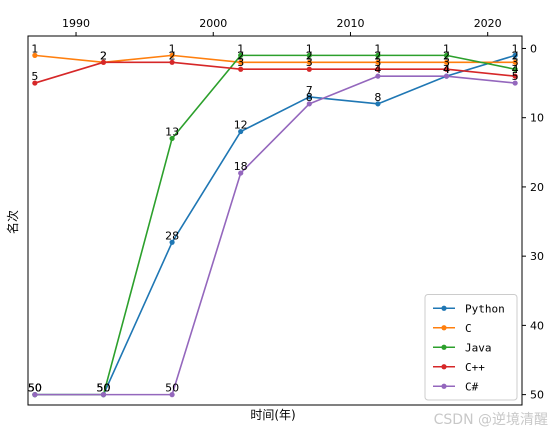 Image resolution: width=560 pixels, height=437 pixels. What do you see at coordinates (350, 23) in the screenshot?
I see `x-tick-label: 2010` at bounding box center [350, 23].